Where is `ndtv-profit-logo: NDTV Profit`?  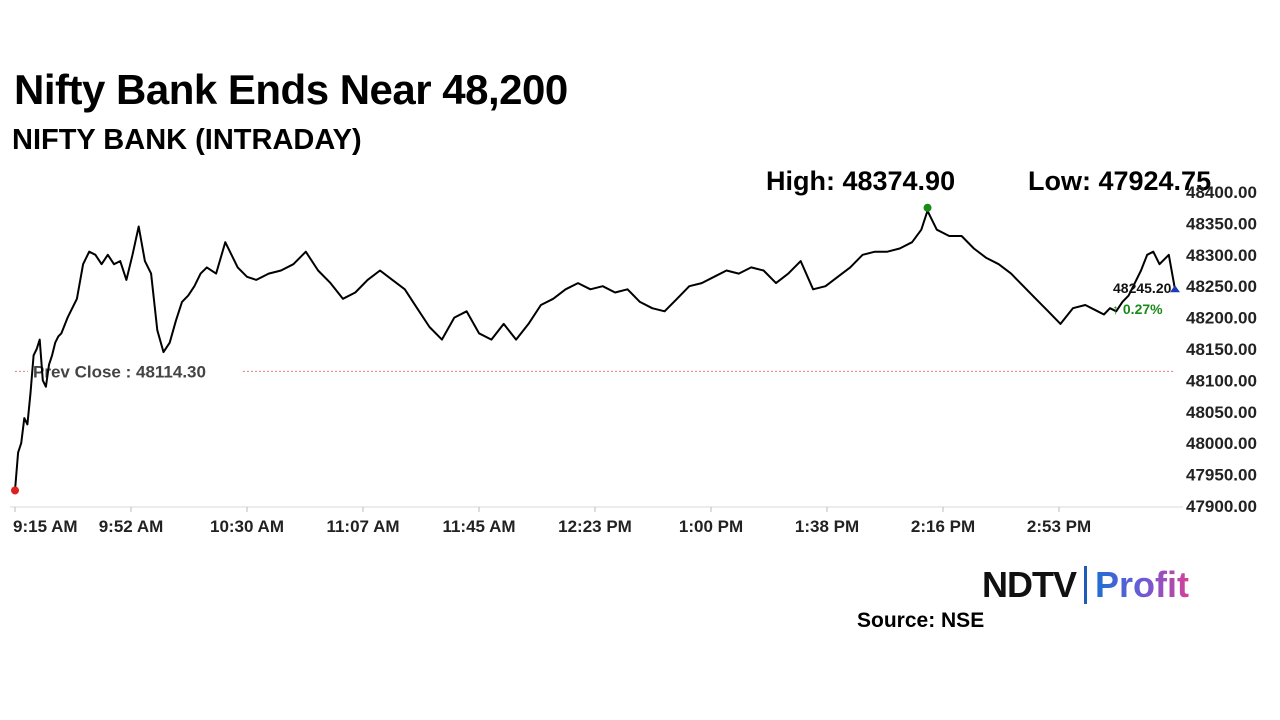 ndtv-profit-logo: NDTV Profit is located at coordinates (1085, 585).